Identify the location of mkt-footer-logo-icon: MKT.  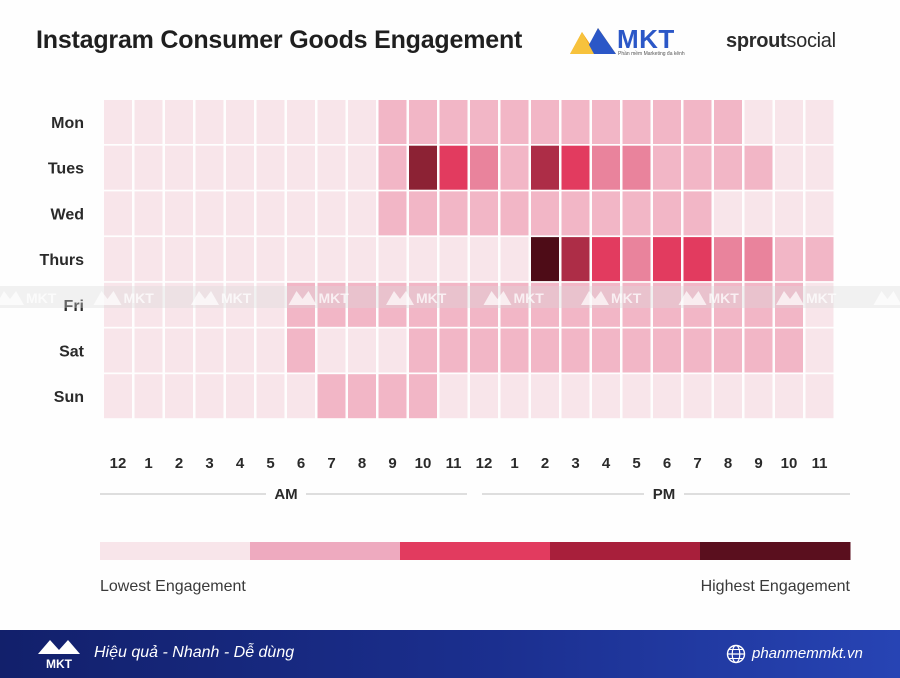
(59, 655).